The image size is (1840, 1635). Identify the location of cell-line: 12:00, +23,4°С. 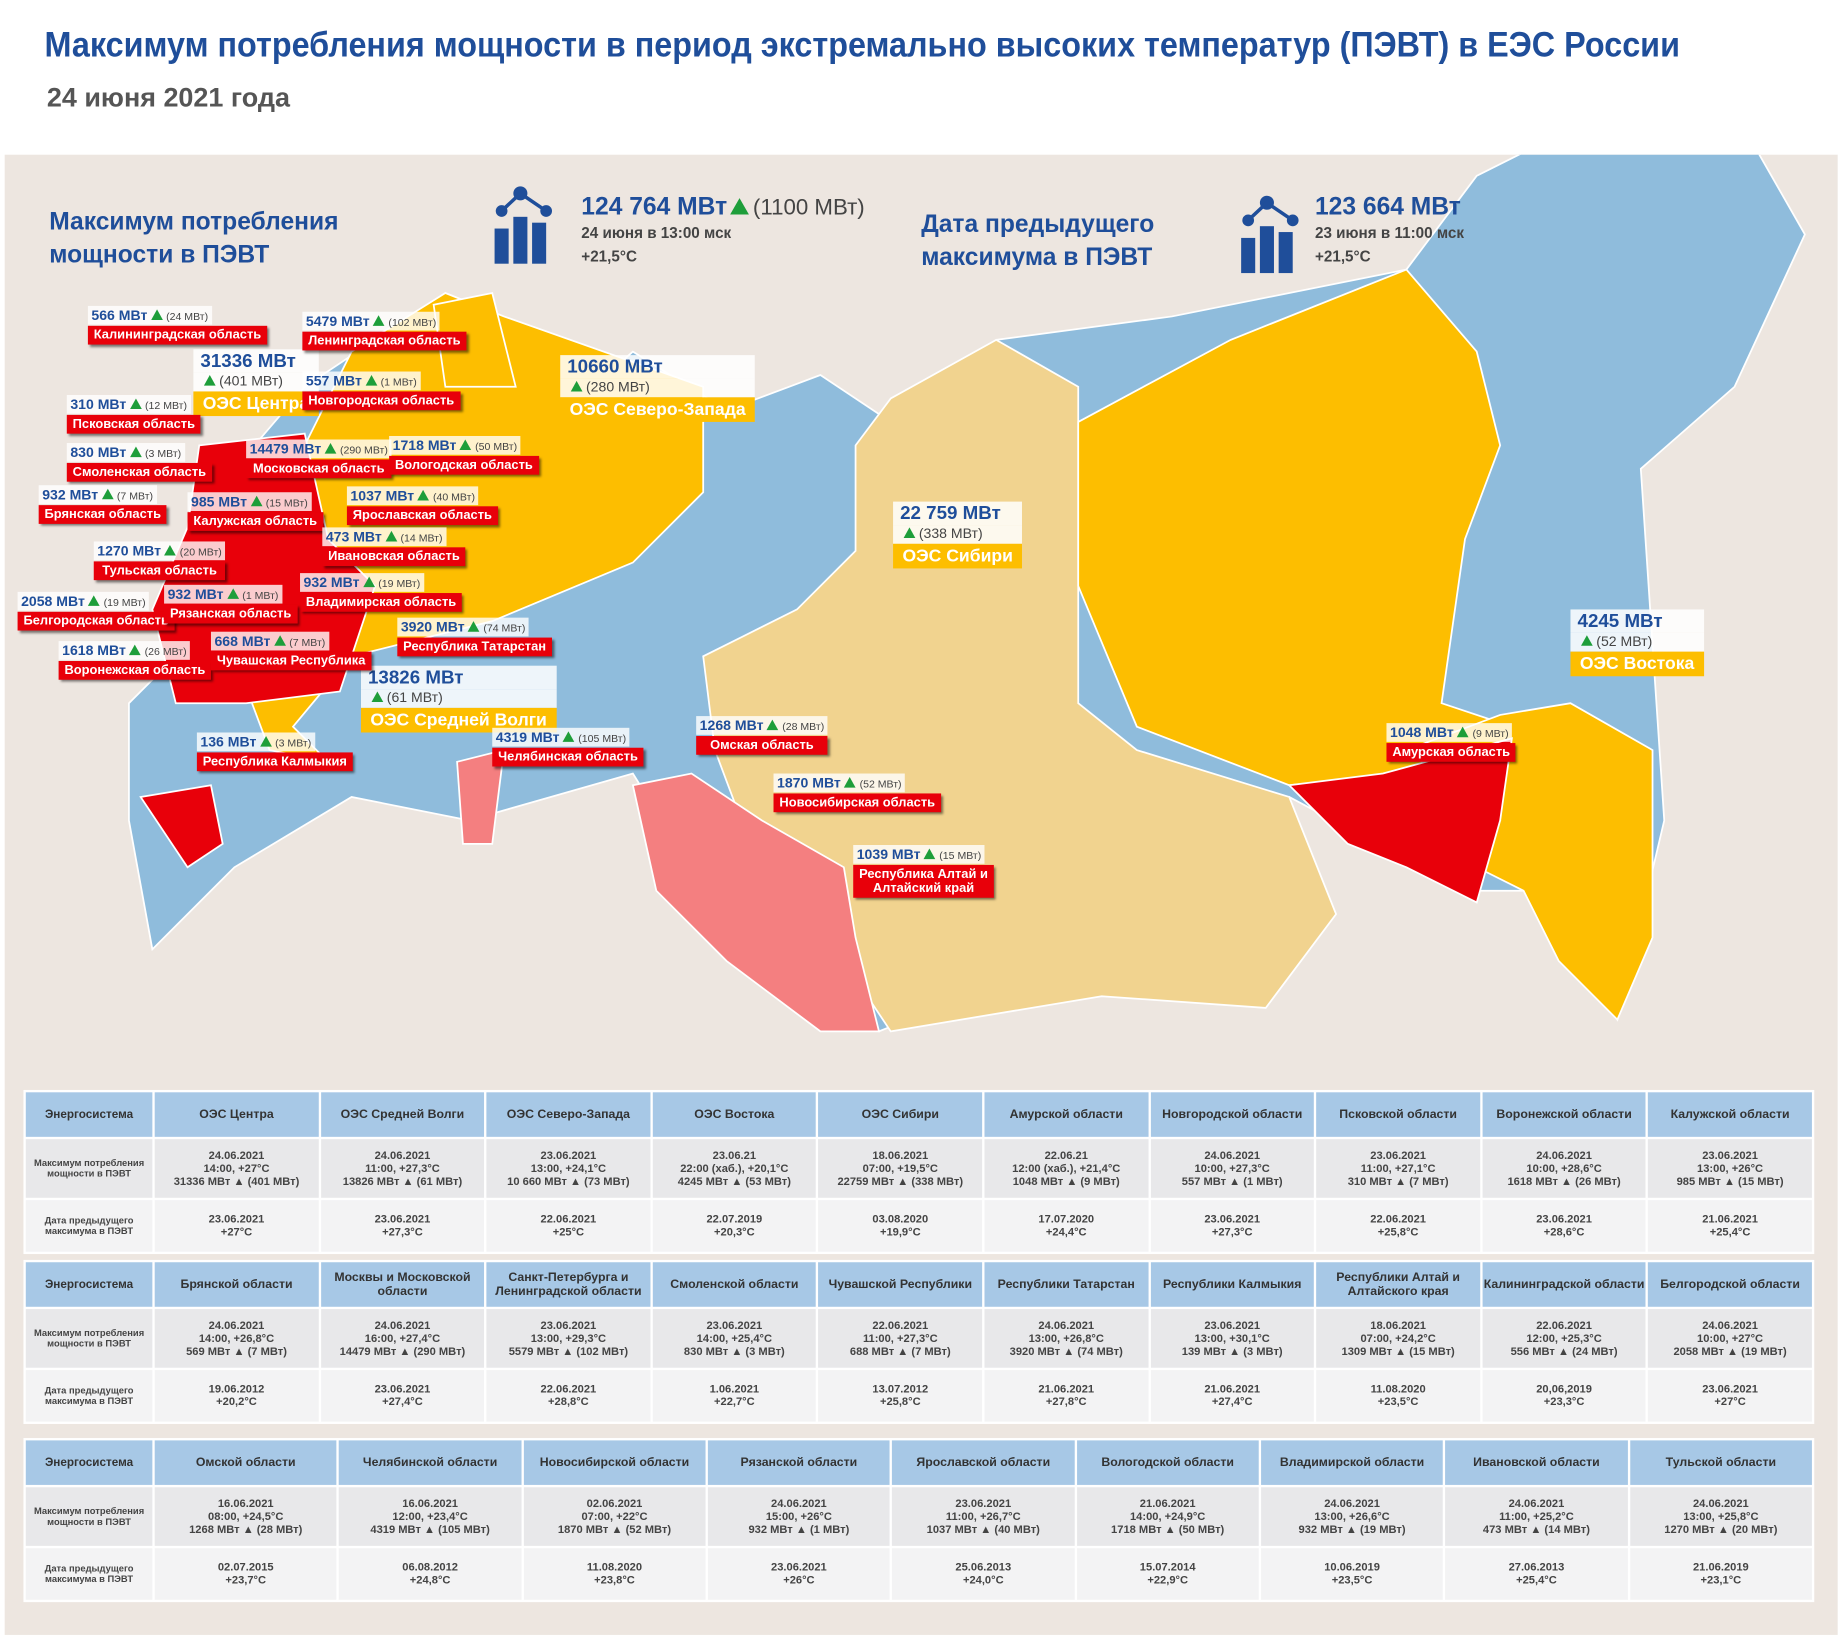
(430, 1517).